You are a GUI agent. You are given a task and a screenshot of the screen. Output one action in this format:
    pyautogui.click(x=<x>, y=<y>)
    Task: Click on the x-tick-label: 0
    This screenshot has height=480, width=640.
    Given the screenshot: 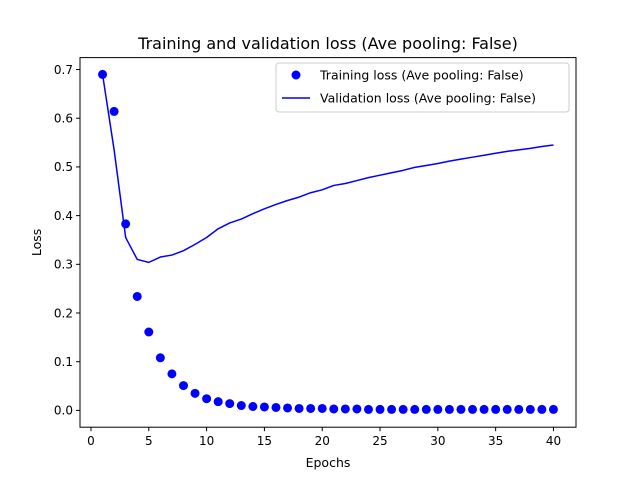 What is the action you would take?
    pyautogui.click(x=91, y=441)
    